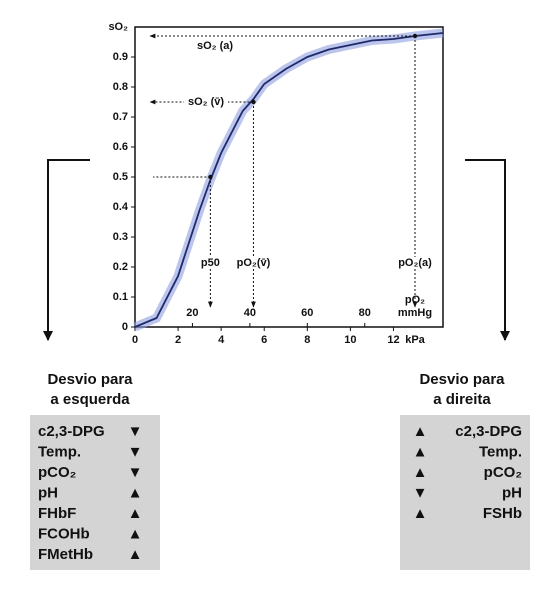 Image resolution: width=555 pixels, height=605 pixels. What do you see at coordinates (487, 250) in the screenshot?
I see `right-shift-arrow` at bounding box center [487, 250].